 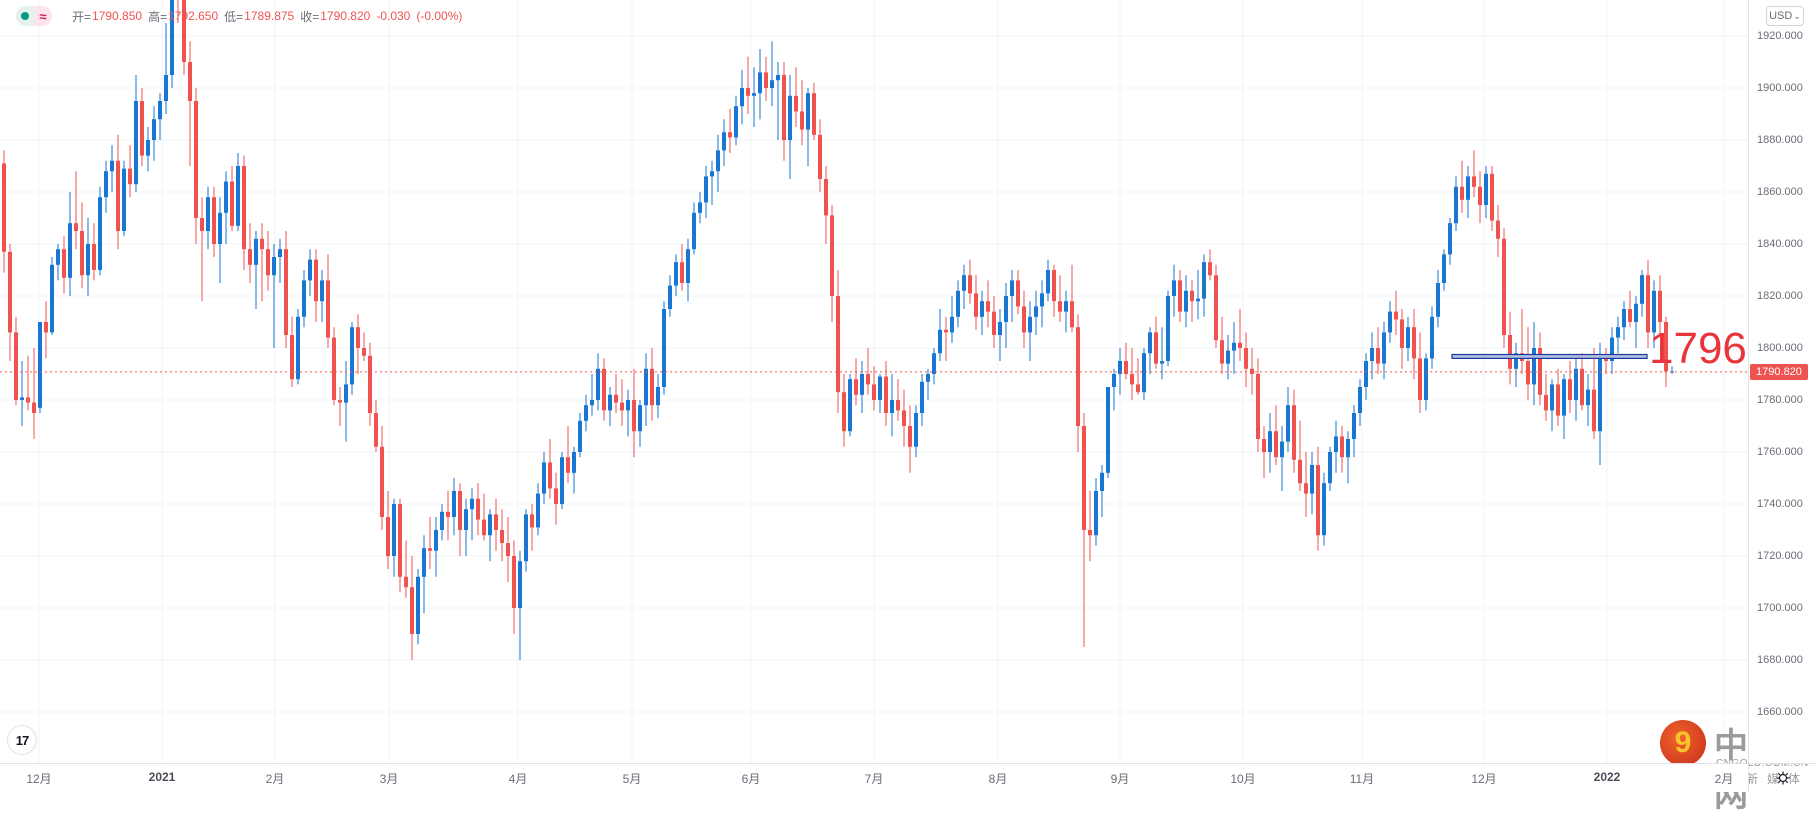 What do you see at coordinates (1783, 778) in the screenshot?
I see `settings-gear-icon` at bounding box center [1783, 778].